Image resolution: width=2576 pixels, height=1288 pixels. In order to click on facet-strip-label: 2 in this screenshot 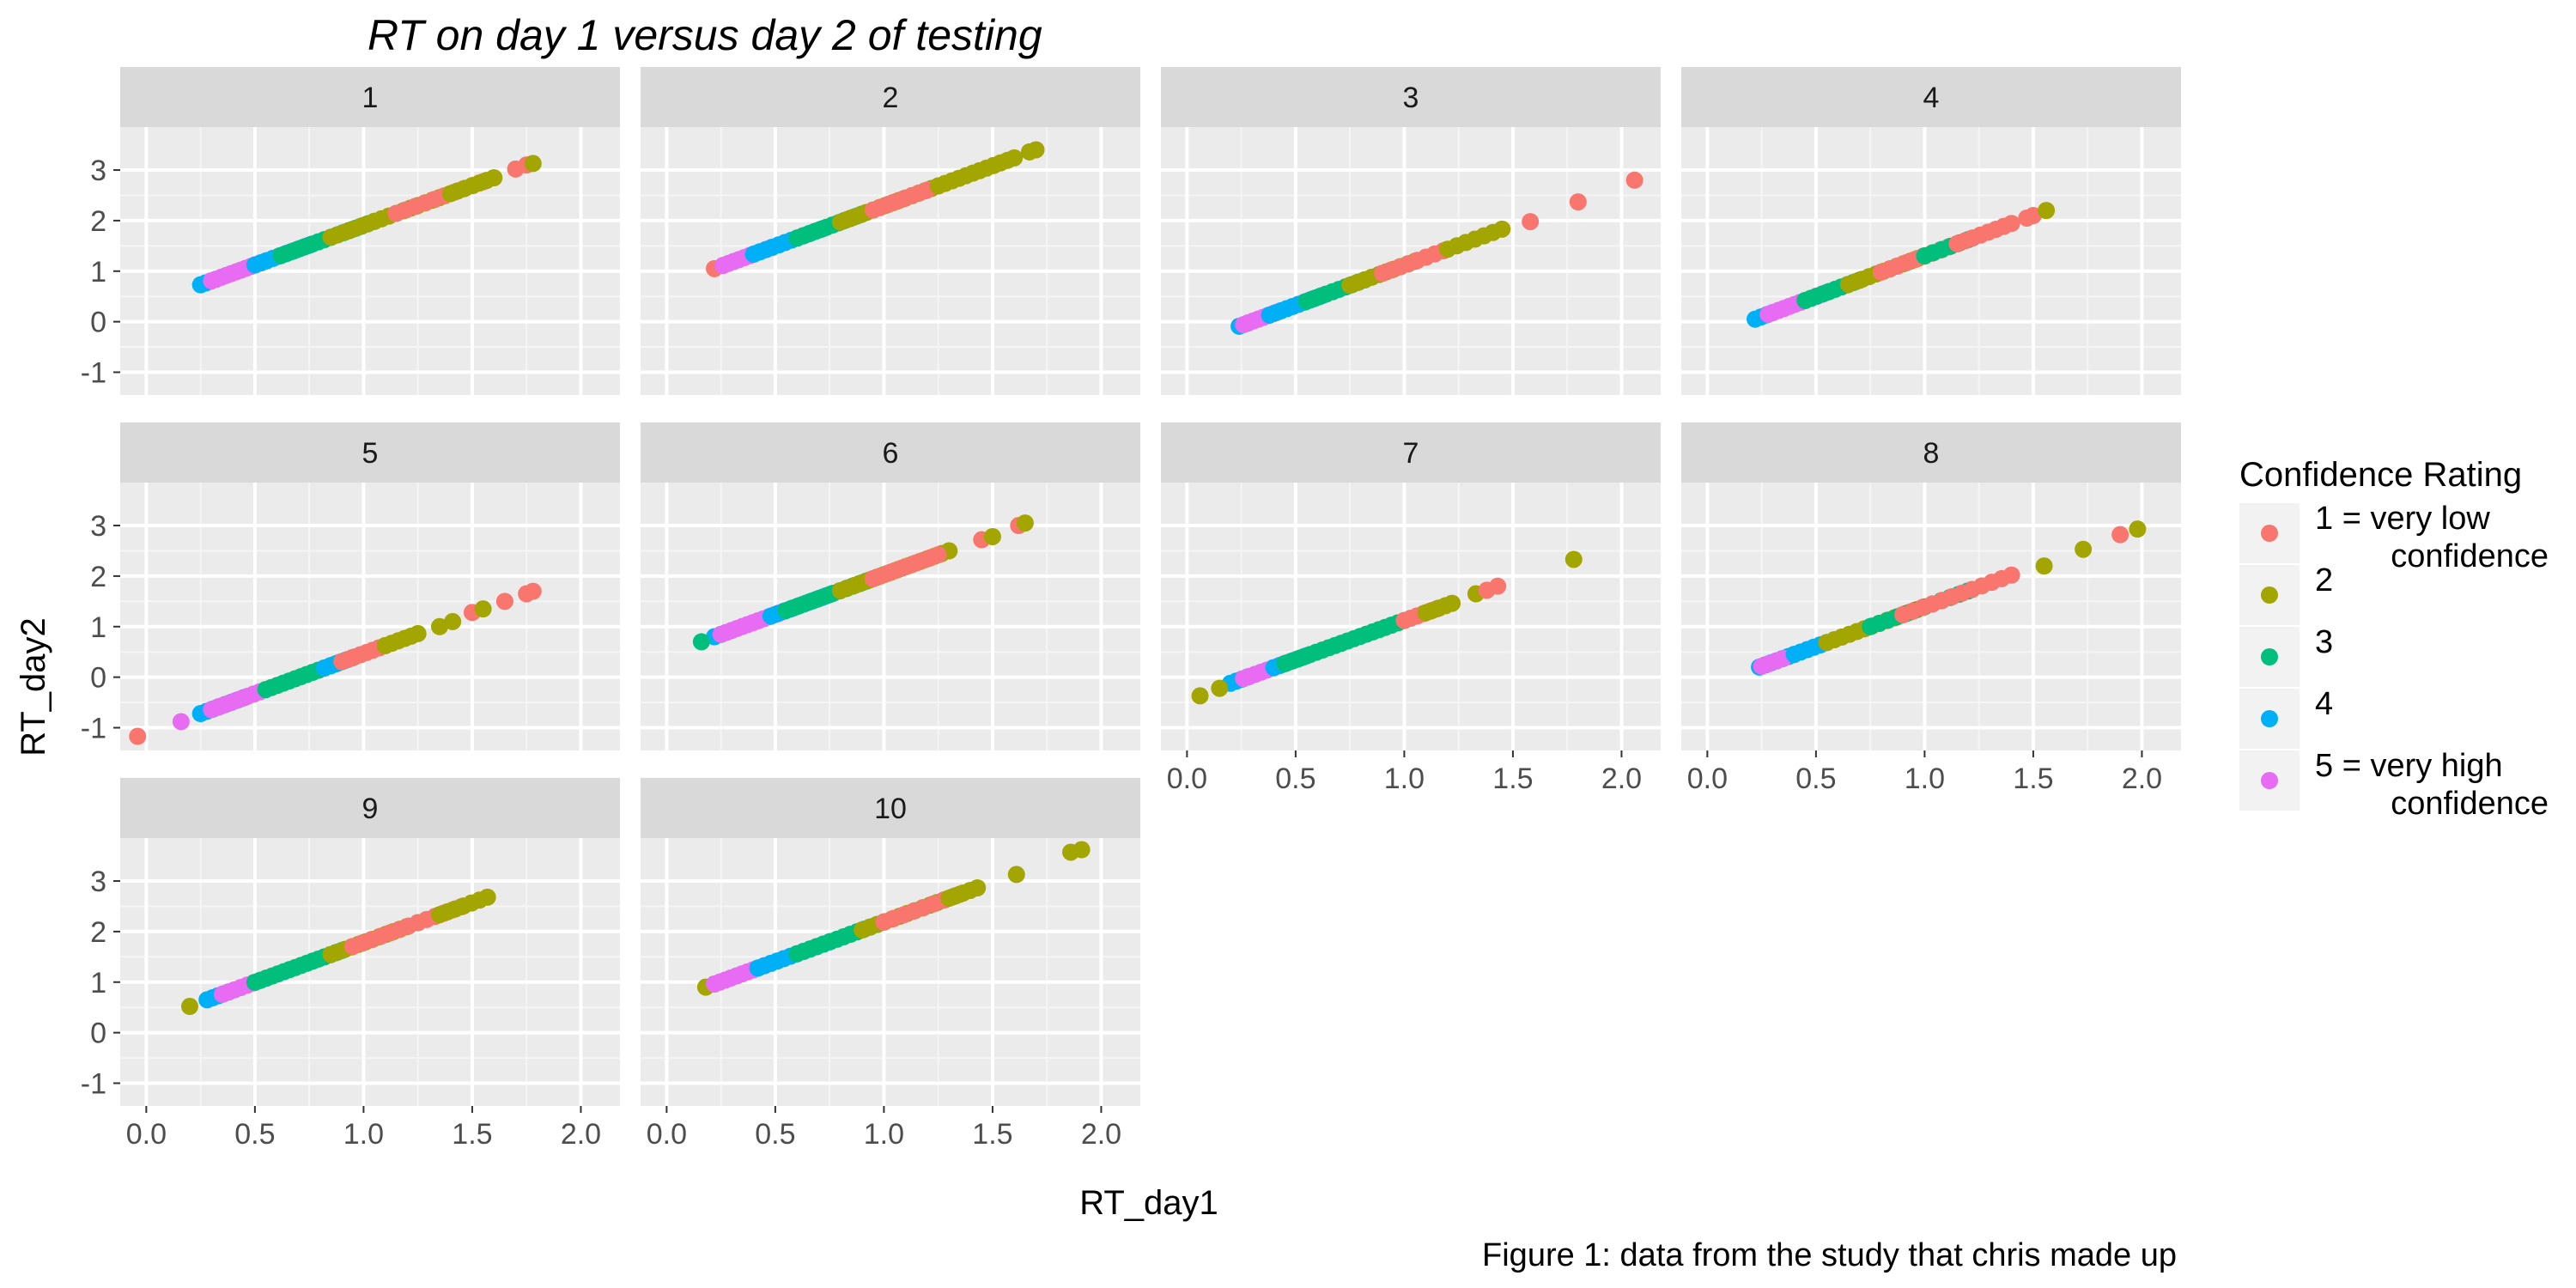, I will do `click(891, 98)`.